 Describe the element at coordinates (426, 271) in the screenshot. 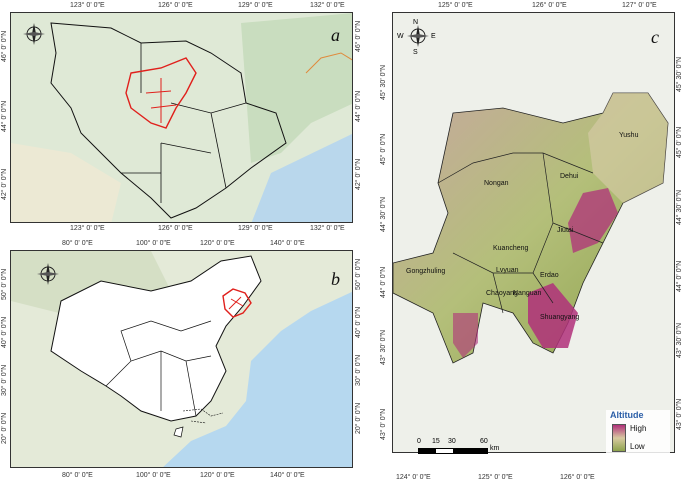

I see `district-label-gongzhuling: Gongzhuling` at that location.